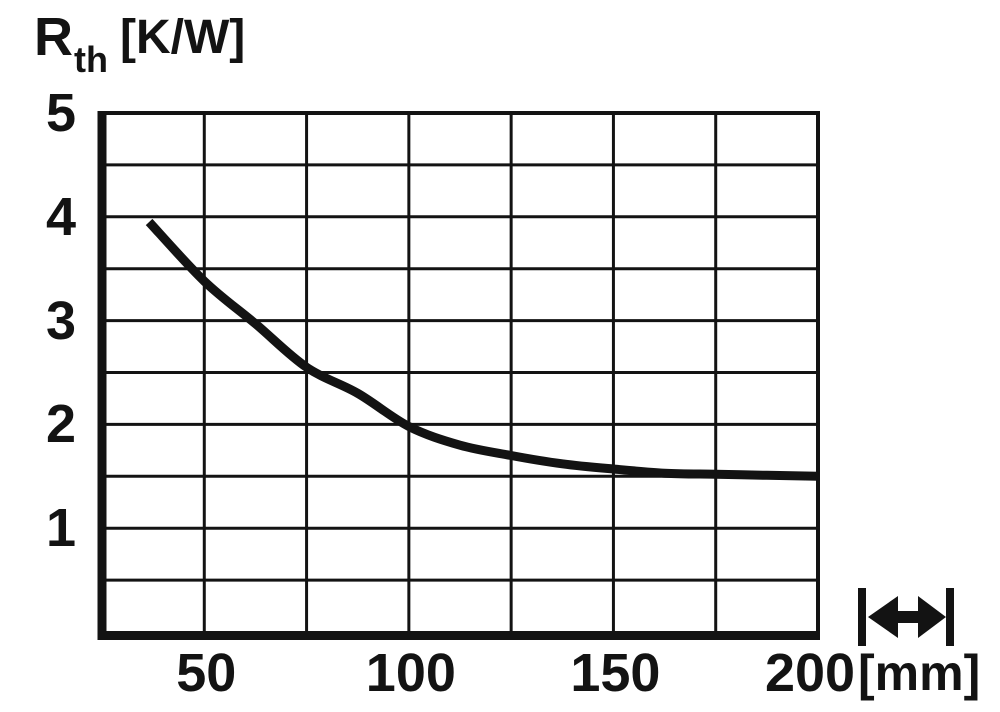 The image size is (1000, 712). Describe the element at coordinates (182, 37) in the screenshot. I see `y-axis-title-unit: [K/W]` at that location.